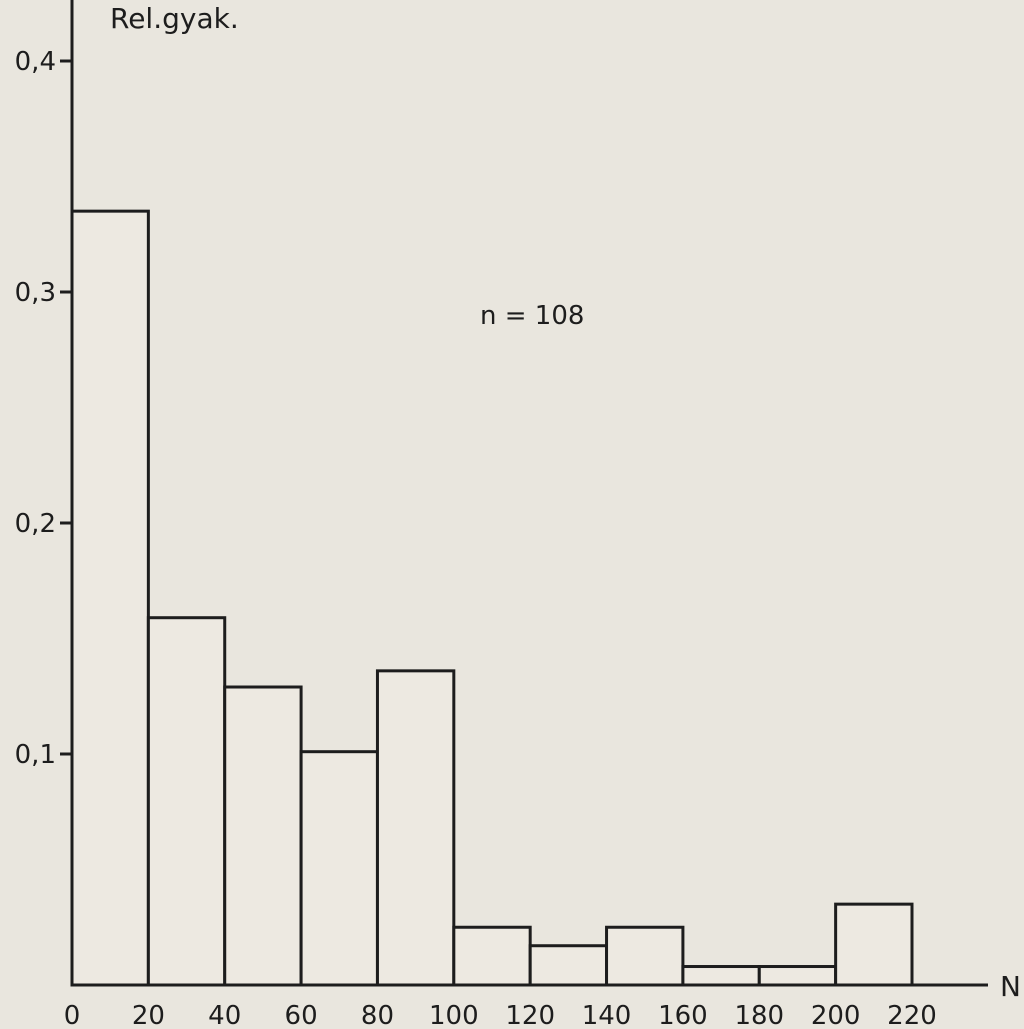 The height and width of the screenshot is (1029, 1024). What do you see at coordinates (532, 316) in the screenshot?
I see `annotation-sample-size: n = 108` at bounding box center [532, 316].